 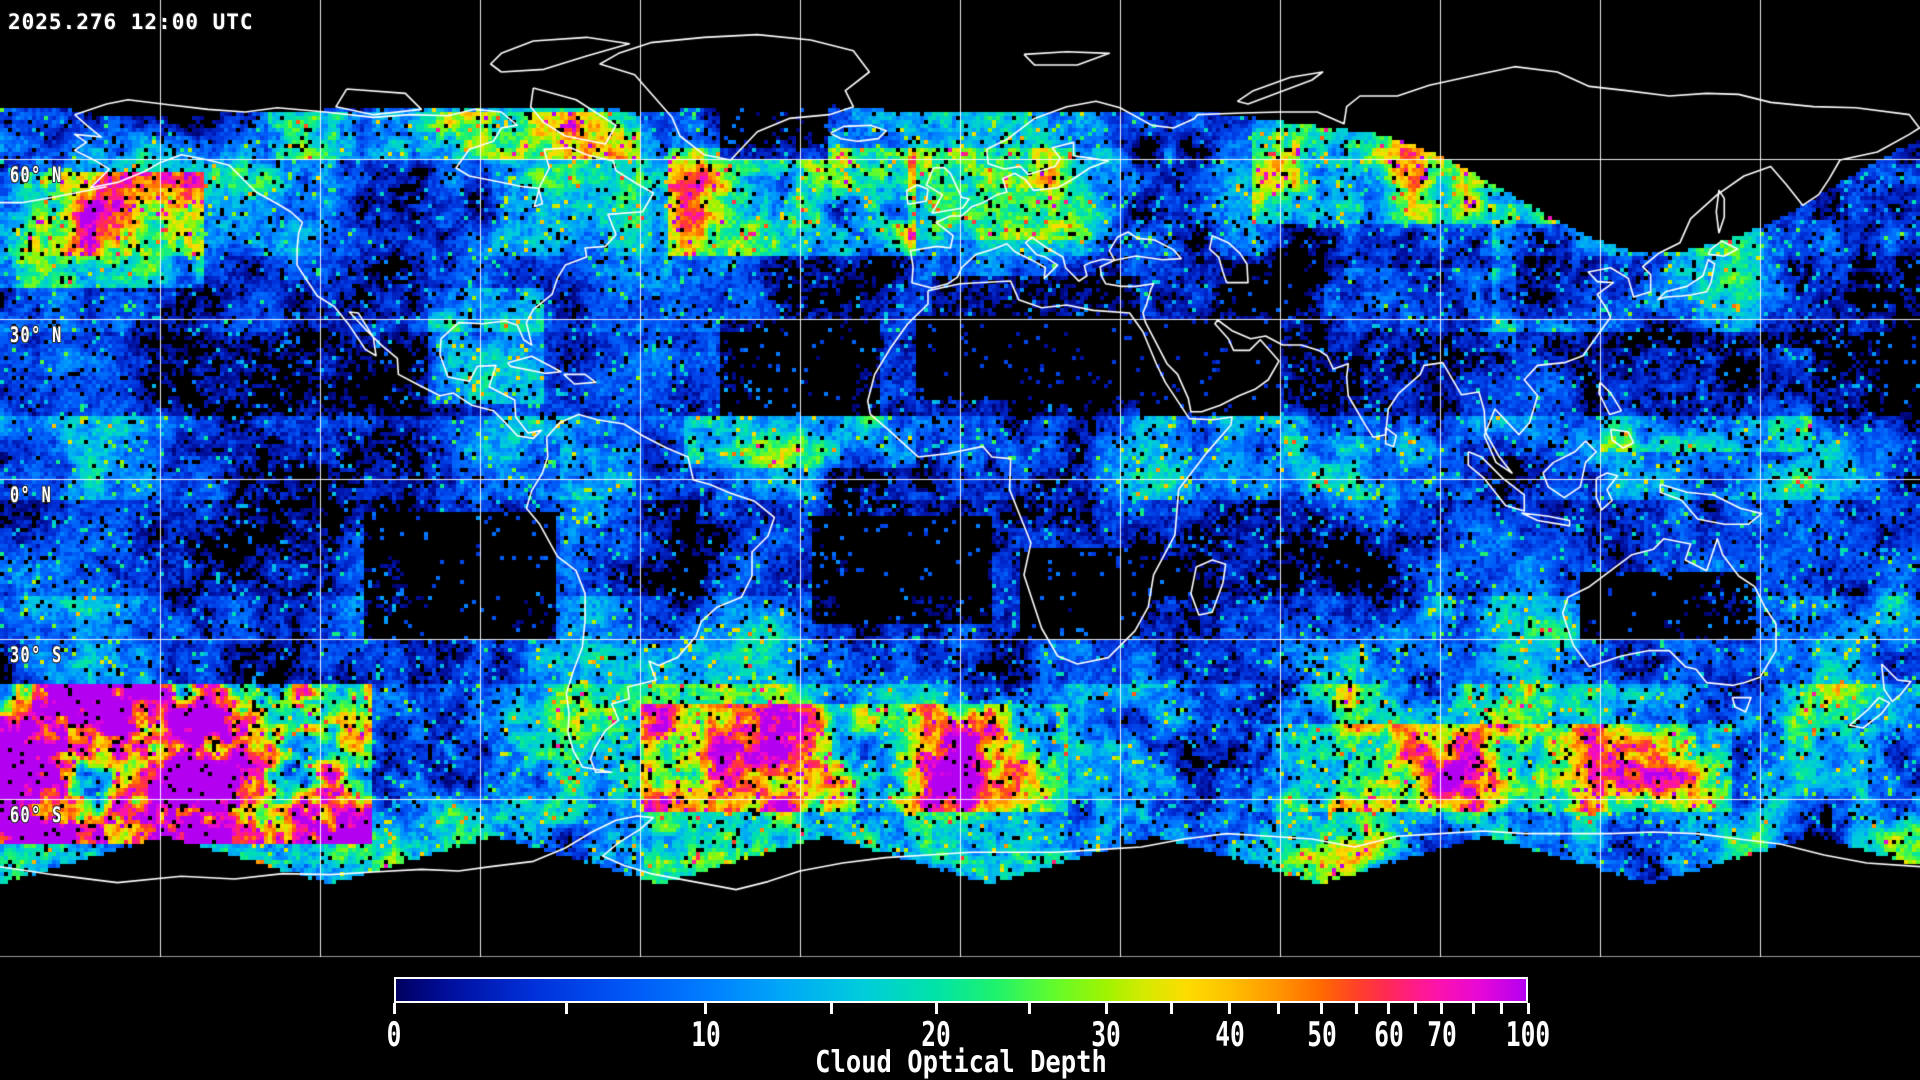 I want to click on latitude-label: 30° N, so click(x=36, y=335).